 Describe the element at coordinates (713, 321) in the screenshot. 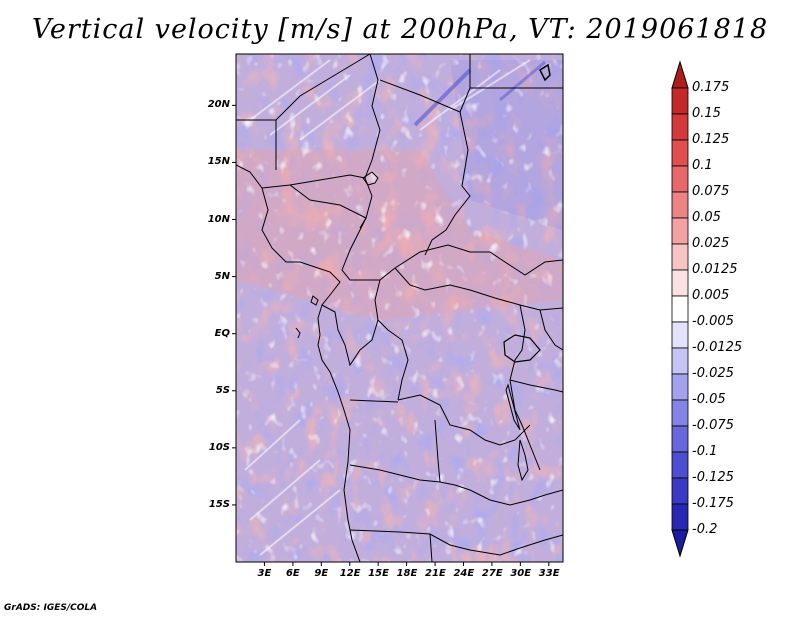

I see `colorbar-label: -0.005` at that location.